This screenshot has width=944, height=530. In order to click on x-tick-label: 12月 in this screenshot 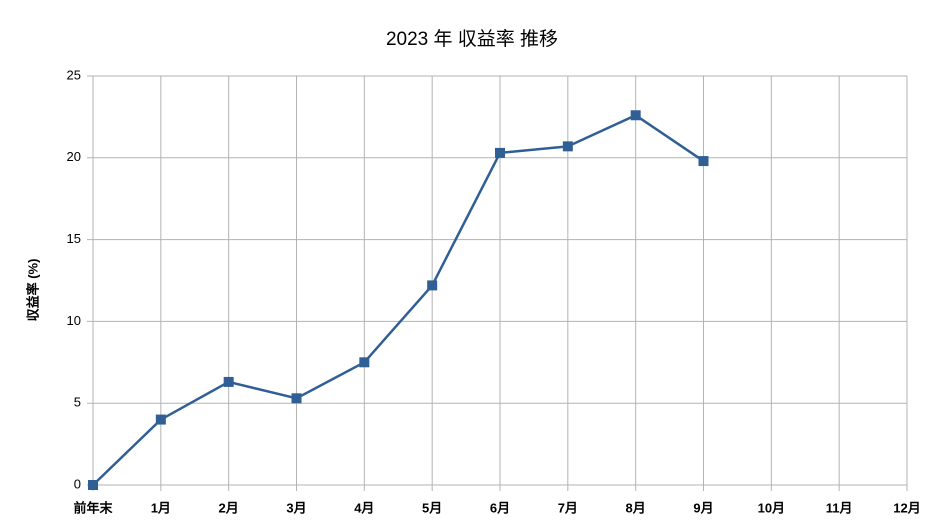, I will do `click(906, 507)`.